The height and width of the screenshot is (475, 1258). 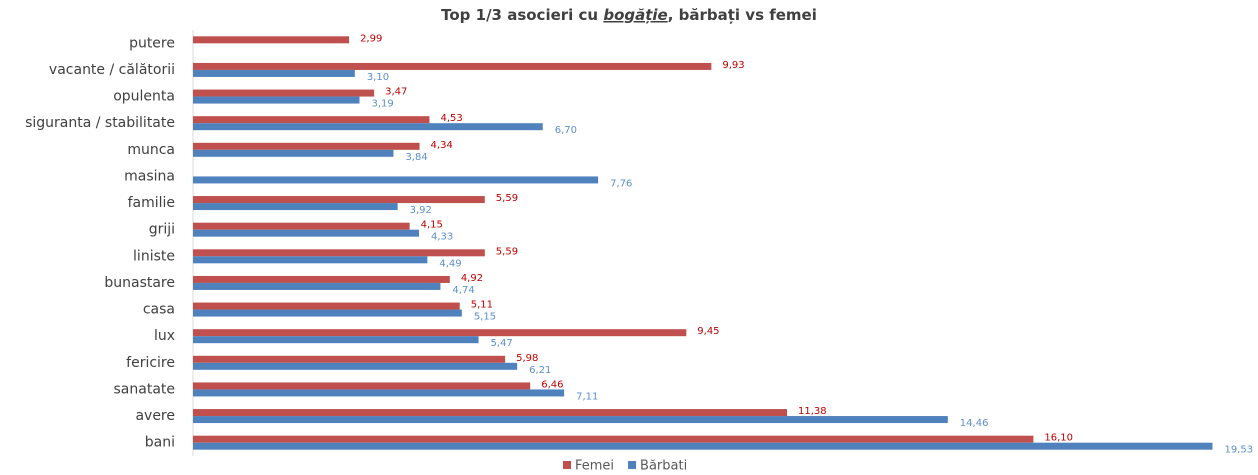 What do you see at coordinates (155, 416) in the screenshot?
I see `category-label: avere` at bounding box center [155, 416].